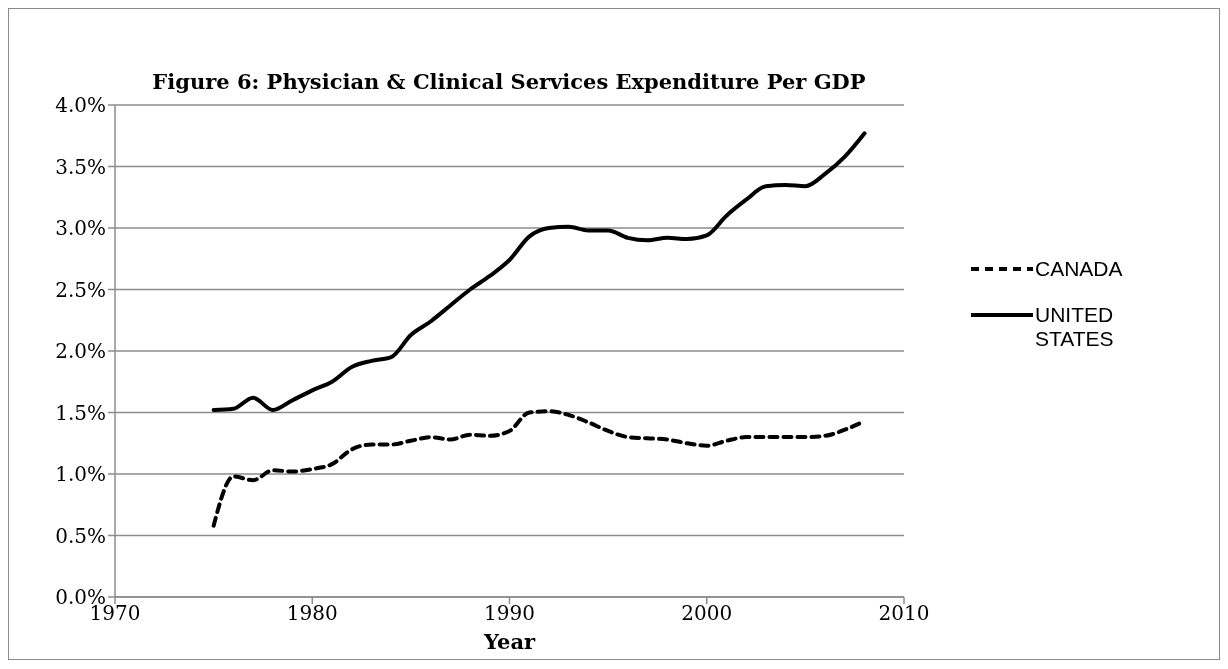 Image resolution: width=1228 pixels, height=669 pixels. Describe the element at coordinates (707, 613) in the screenshot. I see `x-tick-label: 2000` at that location.